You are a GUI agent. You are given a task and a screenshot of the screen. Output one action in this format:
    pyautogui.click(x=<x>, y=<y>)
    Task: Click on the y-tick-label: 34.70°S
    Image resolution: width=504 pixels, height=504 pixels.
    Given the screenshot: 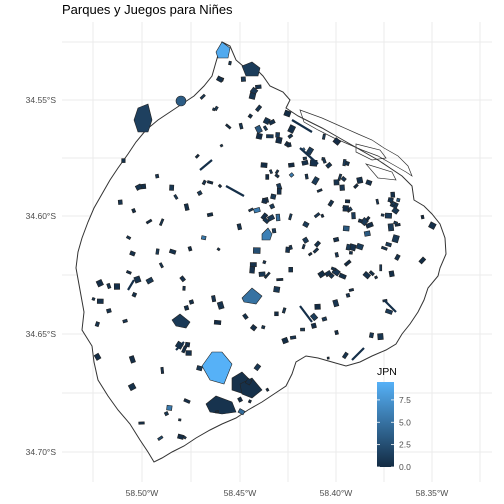 What is the action you would take?
    pyautogui.click(x=41, y=452)
    